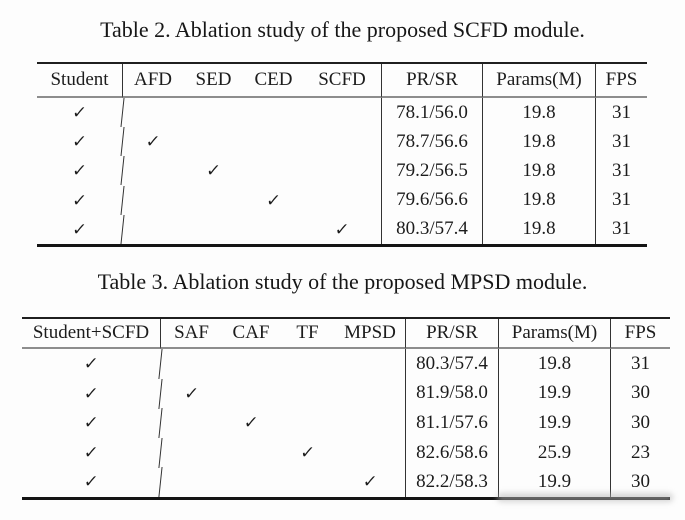  Describe the element at coordinates (91, 334) in the screenshot. I see `header-cell-student-scfd: Student+SCFD` at that location.